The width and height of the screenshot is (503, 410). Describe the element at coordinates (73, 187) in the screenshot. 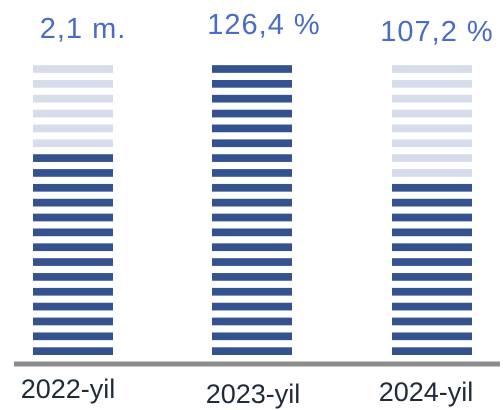

I see `bar-2022-yil-segment-12-filled` at that location.